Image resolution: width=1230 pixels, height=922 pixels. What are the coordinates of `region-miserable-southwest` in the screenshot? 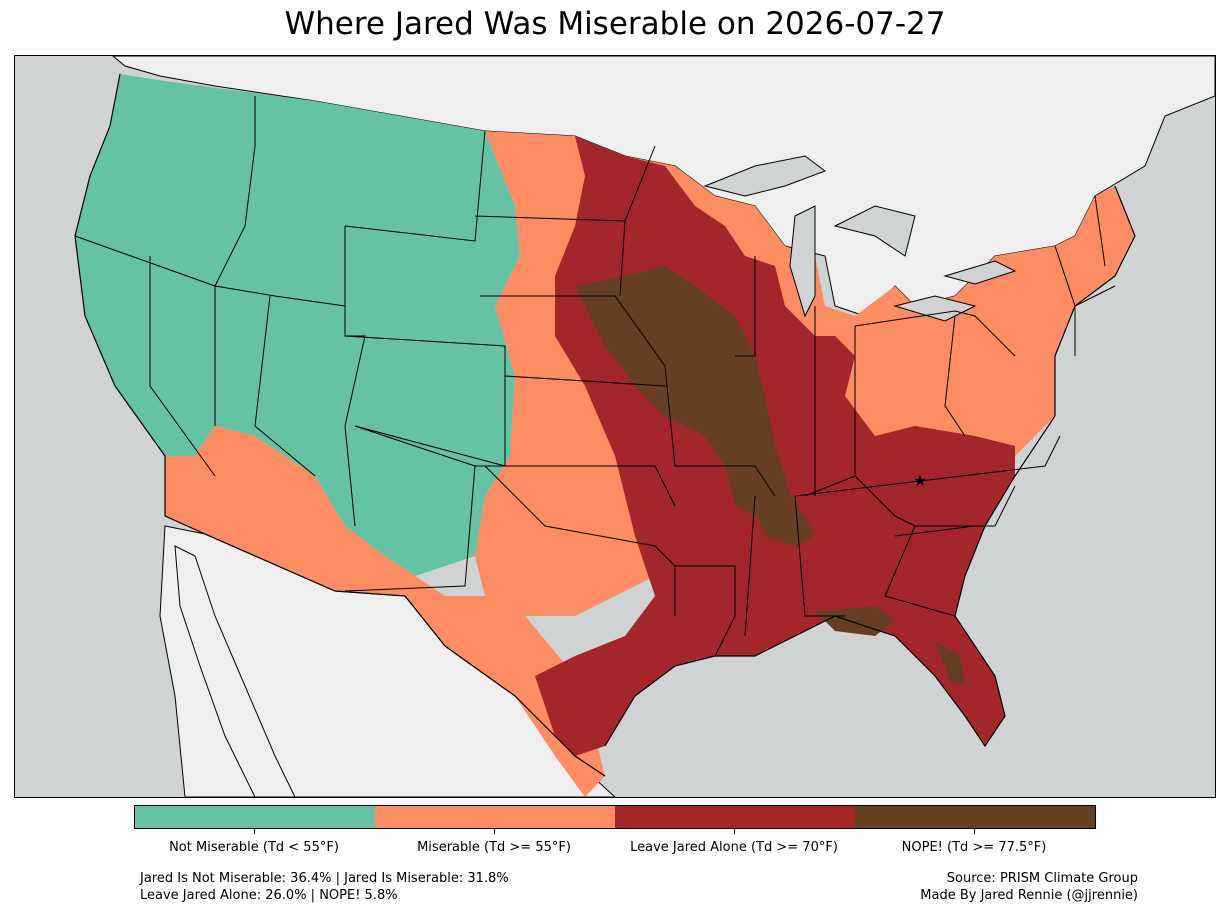 It's located at (385, 611).